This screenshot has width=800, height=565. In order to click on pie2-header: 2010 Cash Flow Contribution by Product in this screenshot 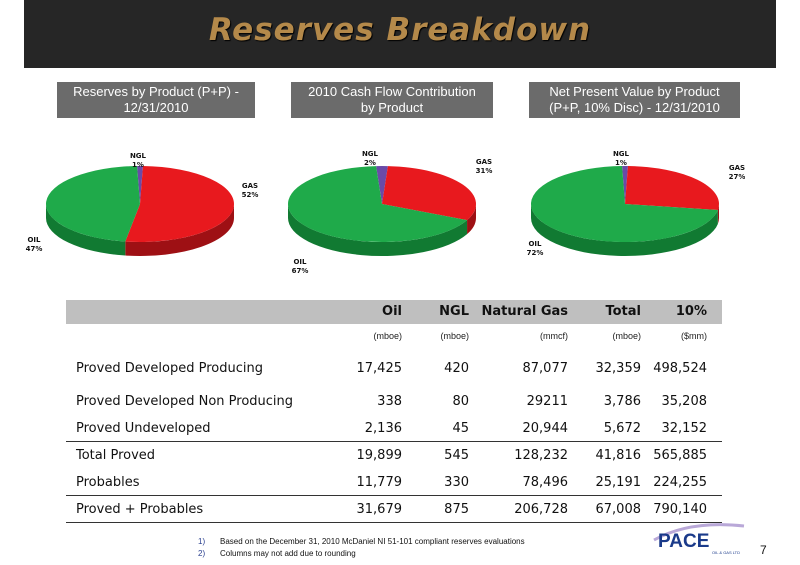, I will do `click(392, 100)`.